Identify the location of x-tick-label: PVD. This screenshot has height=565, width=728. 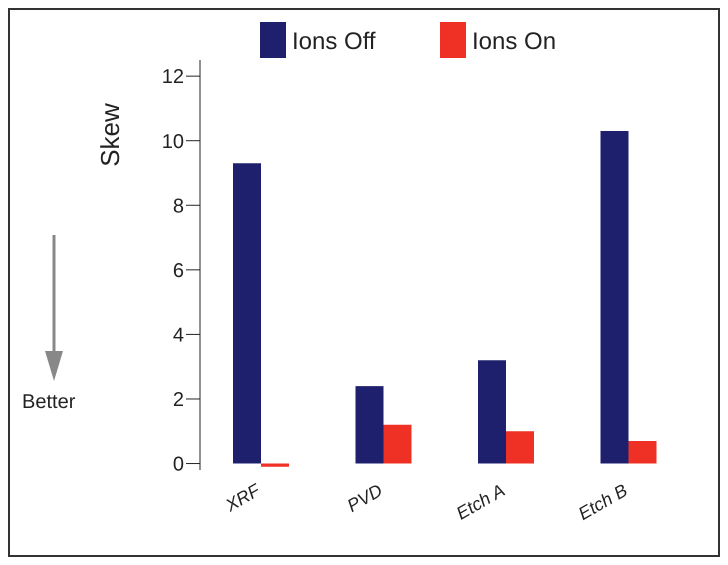
(365, 498).